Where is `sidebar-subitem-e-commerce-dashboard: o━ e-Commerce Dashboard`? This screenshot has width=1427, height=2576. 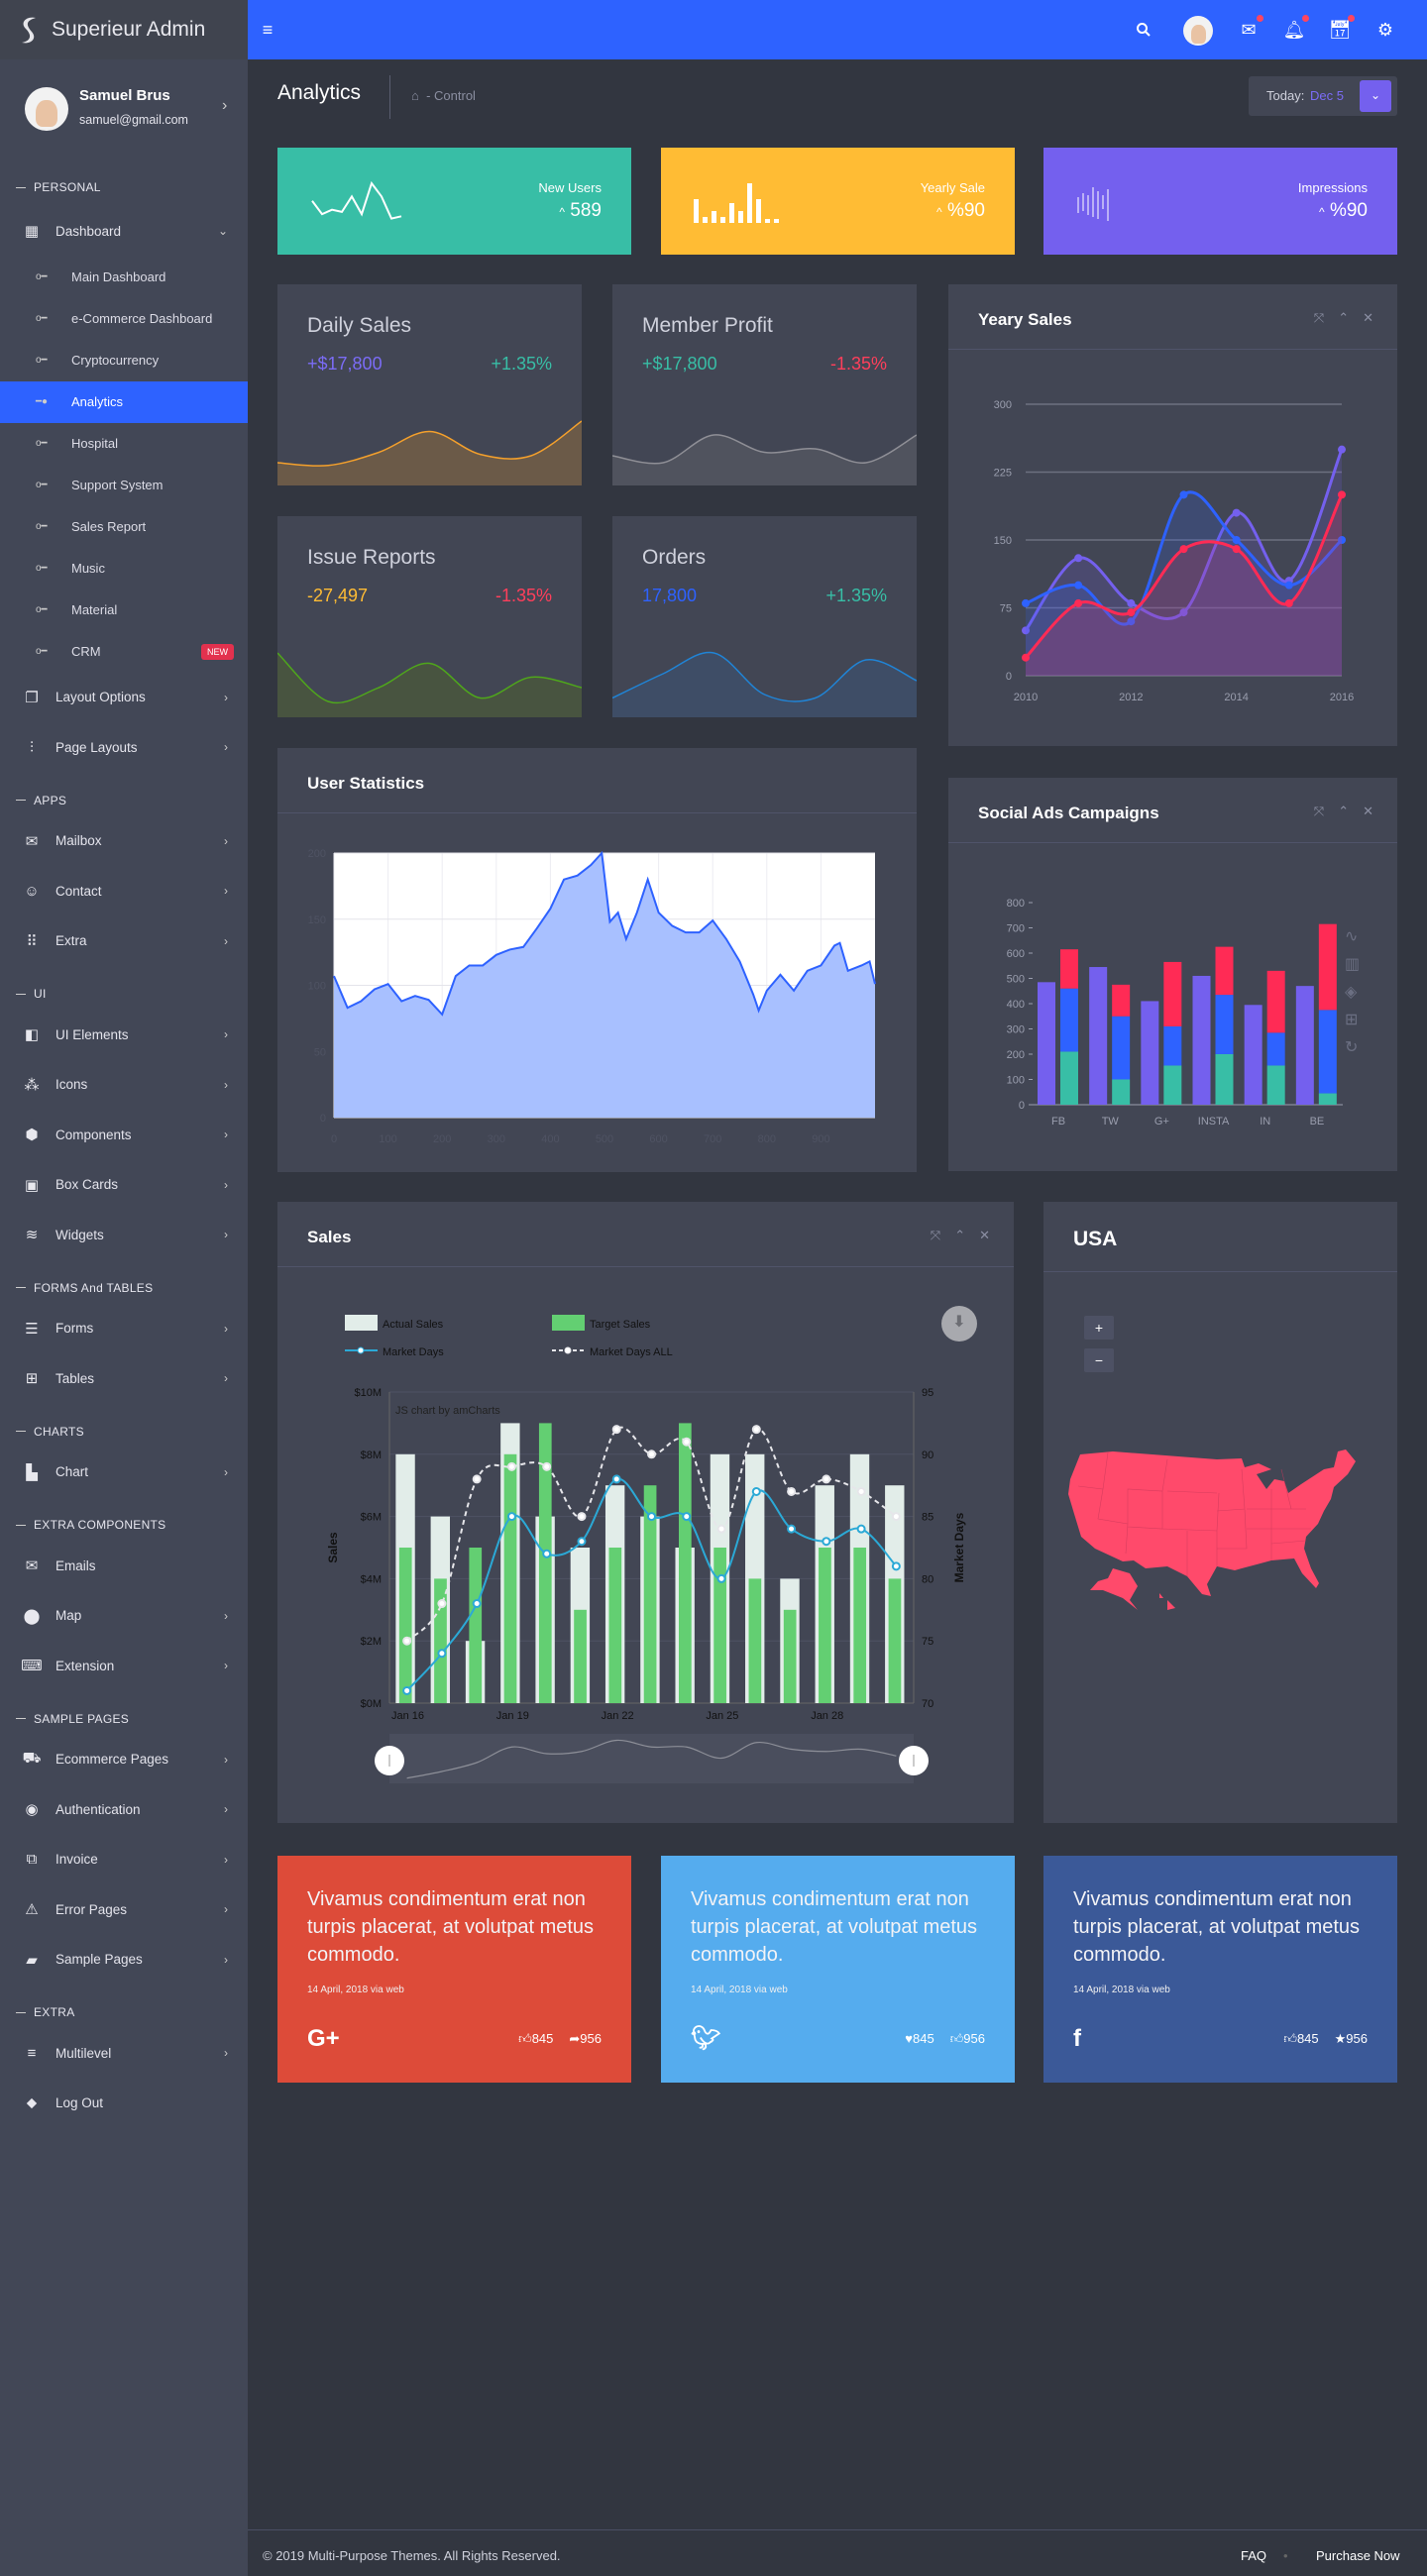
sidebar-subitem-e-commerce-dashboard: o━ e-Commerce Dashboard is located at coordinates (124, 319).